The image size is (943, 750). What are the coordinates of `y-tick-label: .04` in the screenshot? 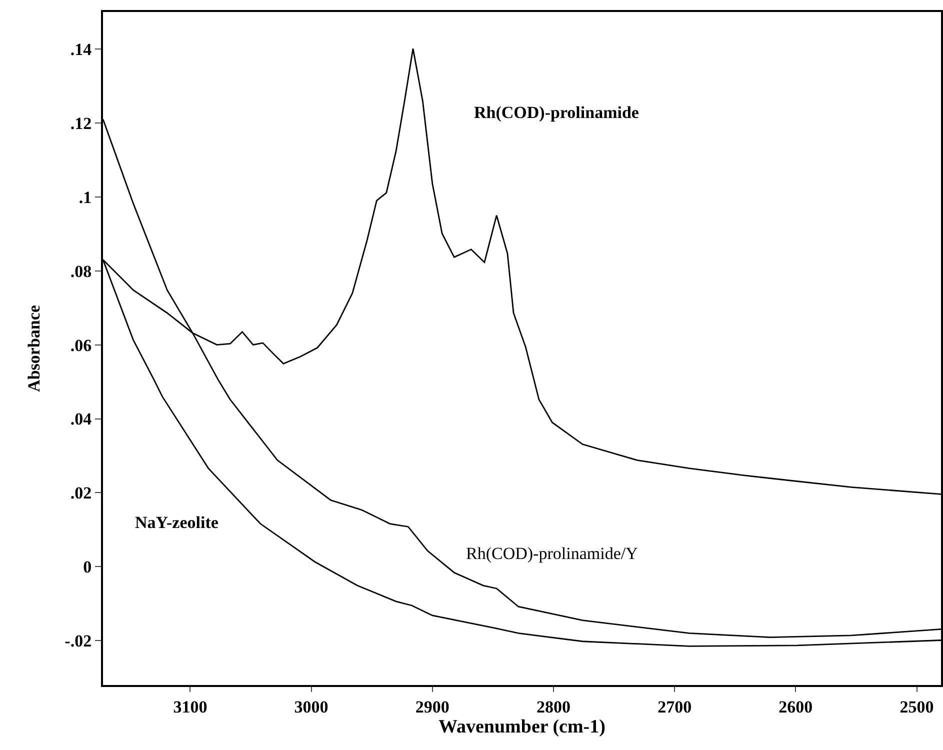 It's located at (81, 419).